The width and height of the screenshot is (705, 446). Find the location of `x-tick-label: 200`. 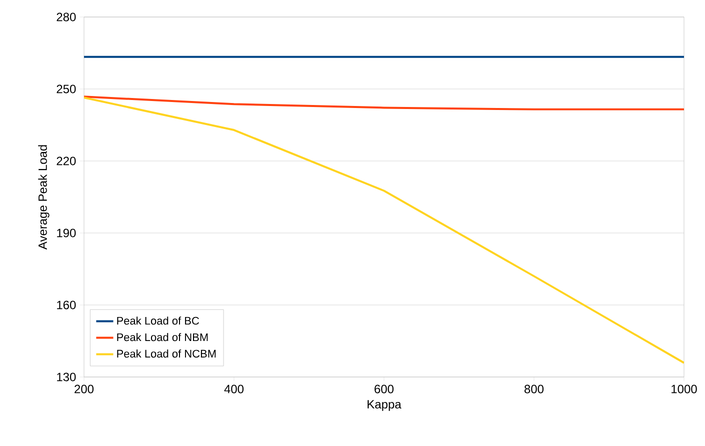

x-tick-label: 200 is located at coordinates (84, 389).